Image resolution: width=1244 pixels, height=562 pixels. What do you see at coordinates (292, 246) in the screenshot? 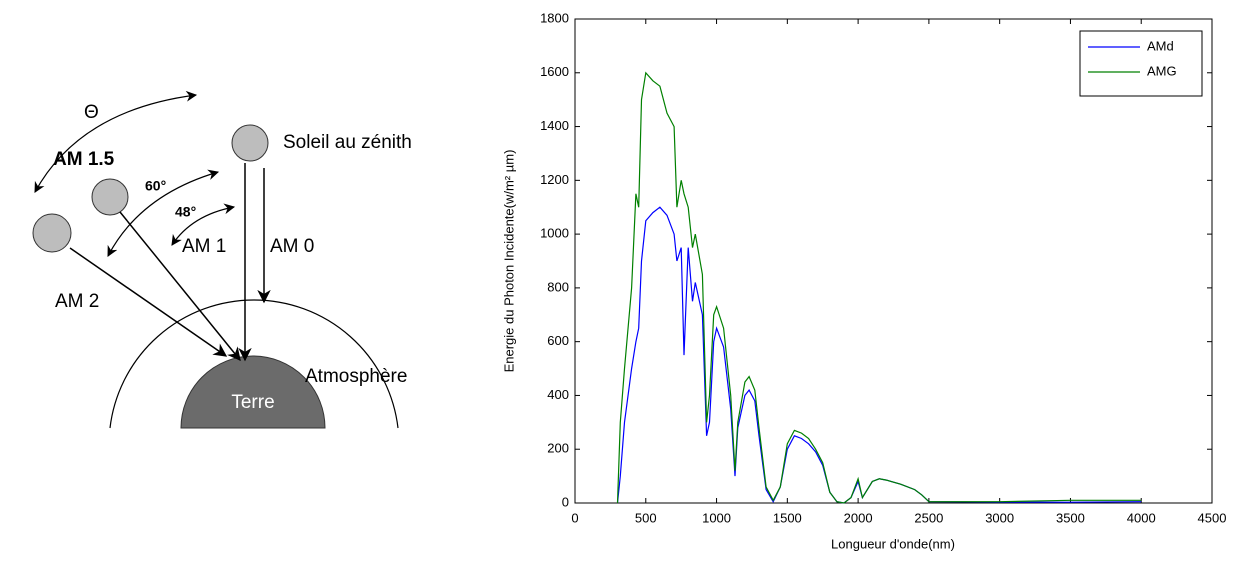
I see `am0-label: AM 0` at bounding box center [292, 246].